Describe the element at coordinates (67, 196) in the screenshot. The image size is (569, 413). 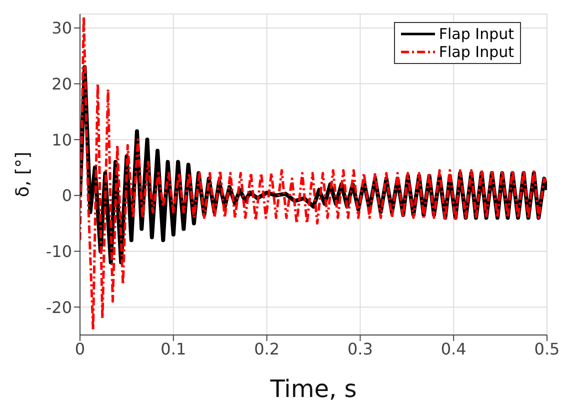
I see `y-tick-label: 0` at that location.